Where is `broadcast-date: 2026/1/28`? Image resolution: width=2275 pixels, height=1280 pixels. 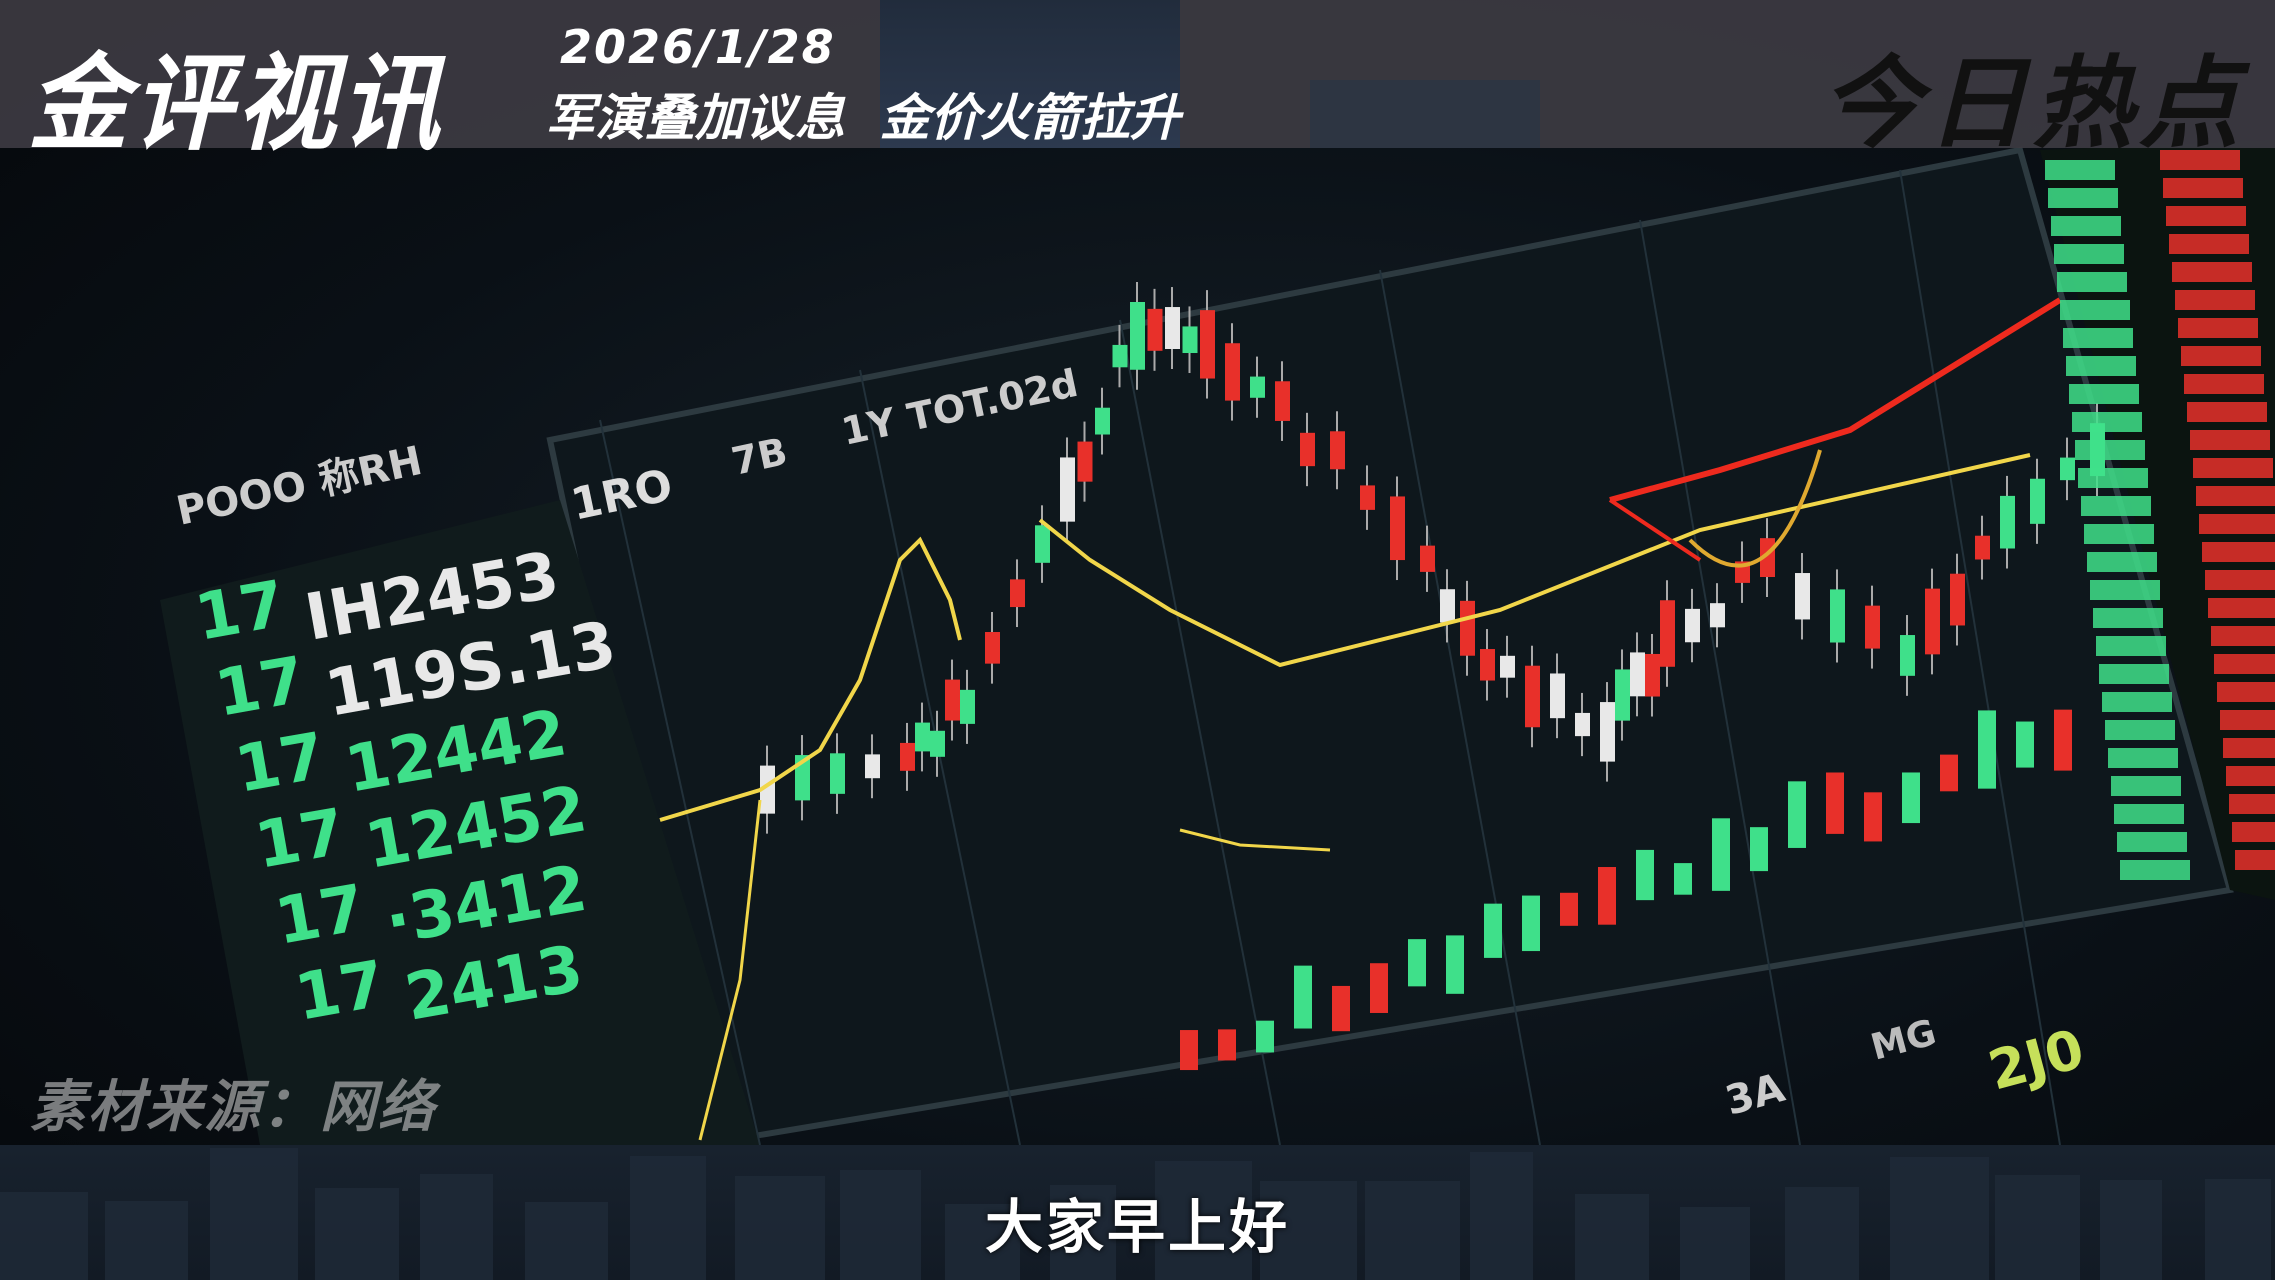
broadcast-date: 2026/1/28 is located at coordinates (698, 47).